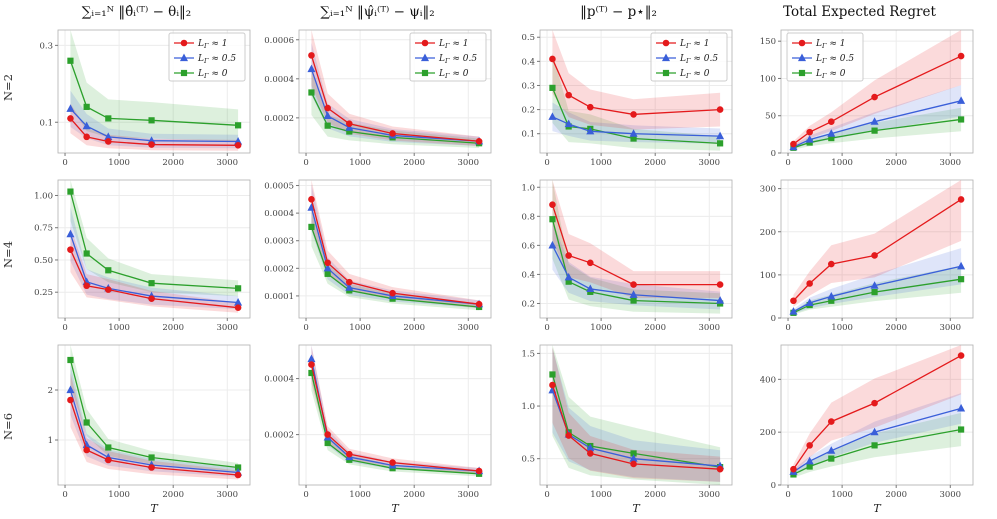 The image size is (997, 519). I want to click on y-tick-label: 400, so click(768, 380).